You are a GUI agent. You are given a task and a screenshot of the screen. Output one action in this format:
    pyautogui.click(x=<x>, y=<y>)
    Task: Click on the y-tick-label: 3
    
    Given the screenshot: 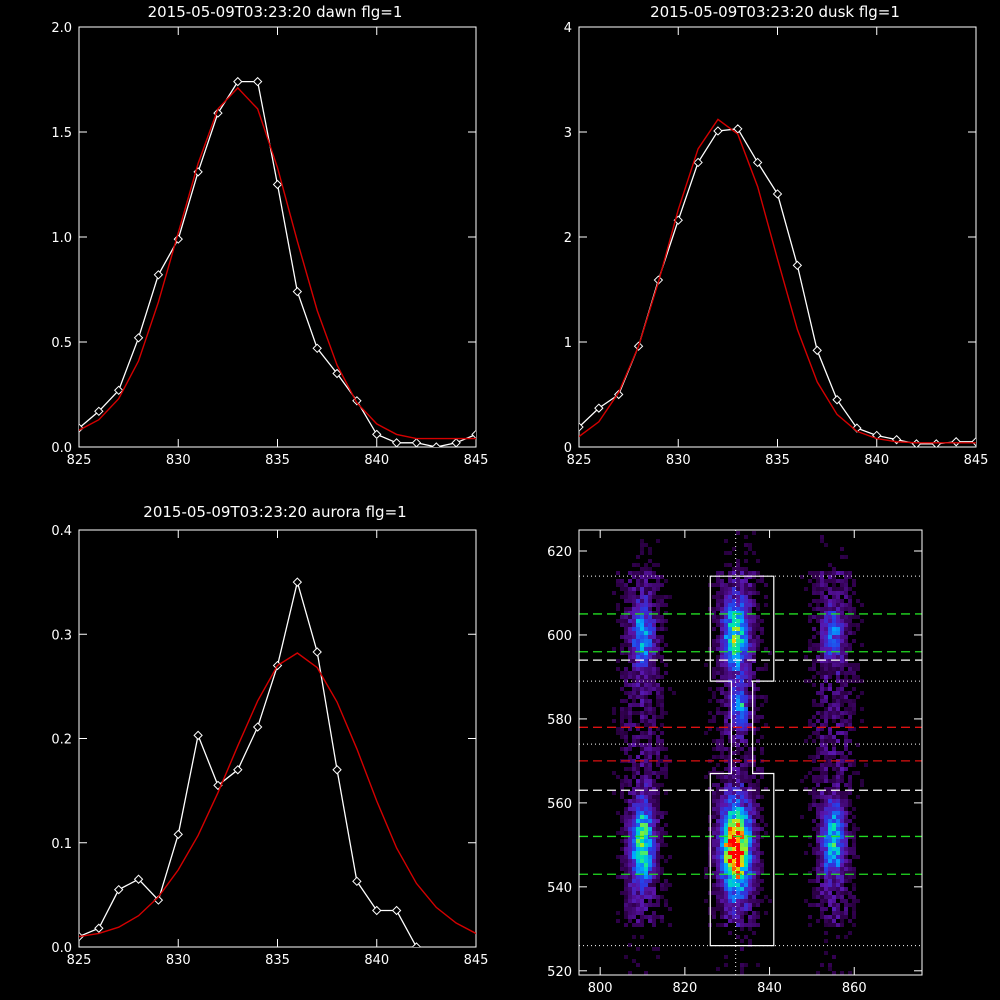 What is the action you would take?
    pyautogui.click(x=568, y=133)
    